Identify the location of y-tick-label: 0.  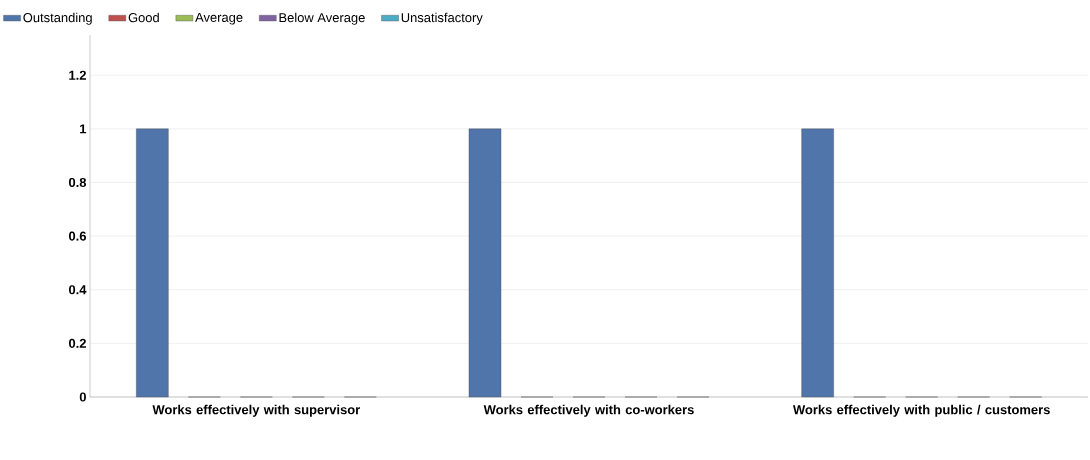
(82, 397).